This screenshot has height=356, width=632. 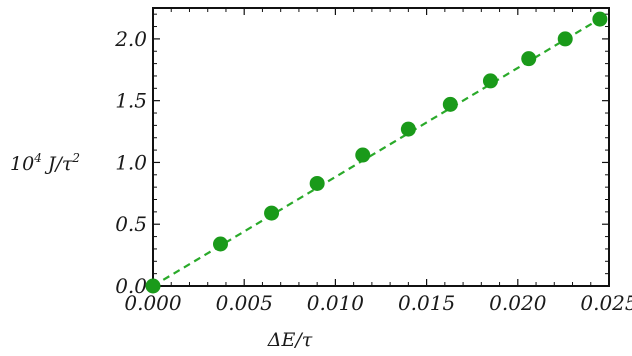 I want to click on x-tick-label: 0.025, so click(x=606, y=303).